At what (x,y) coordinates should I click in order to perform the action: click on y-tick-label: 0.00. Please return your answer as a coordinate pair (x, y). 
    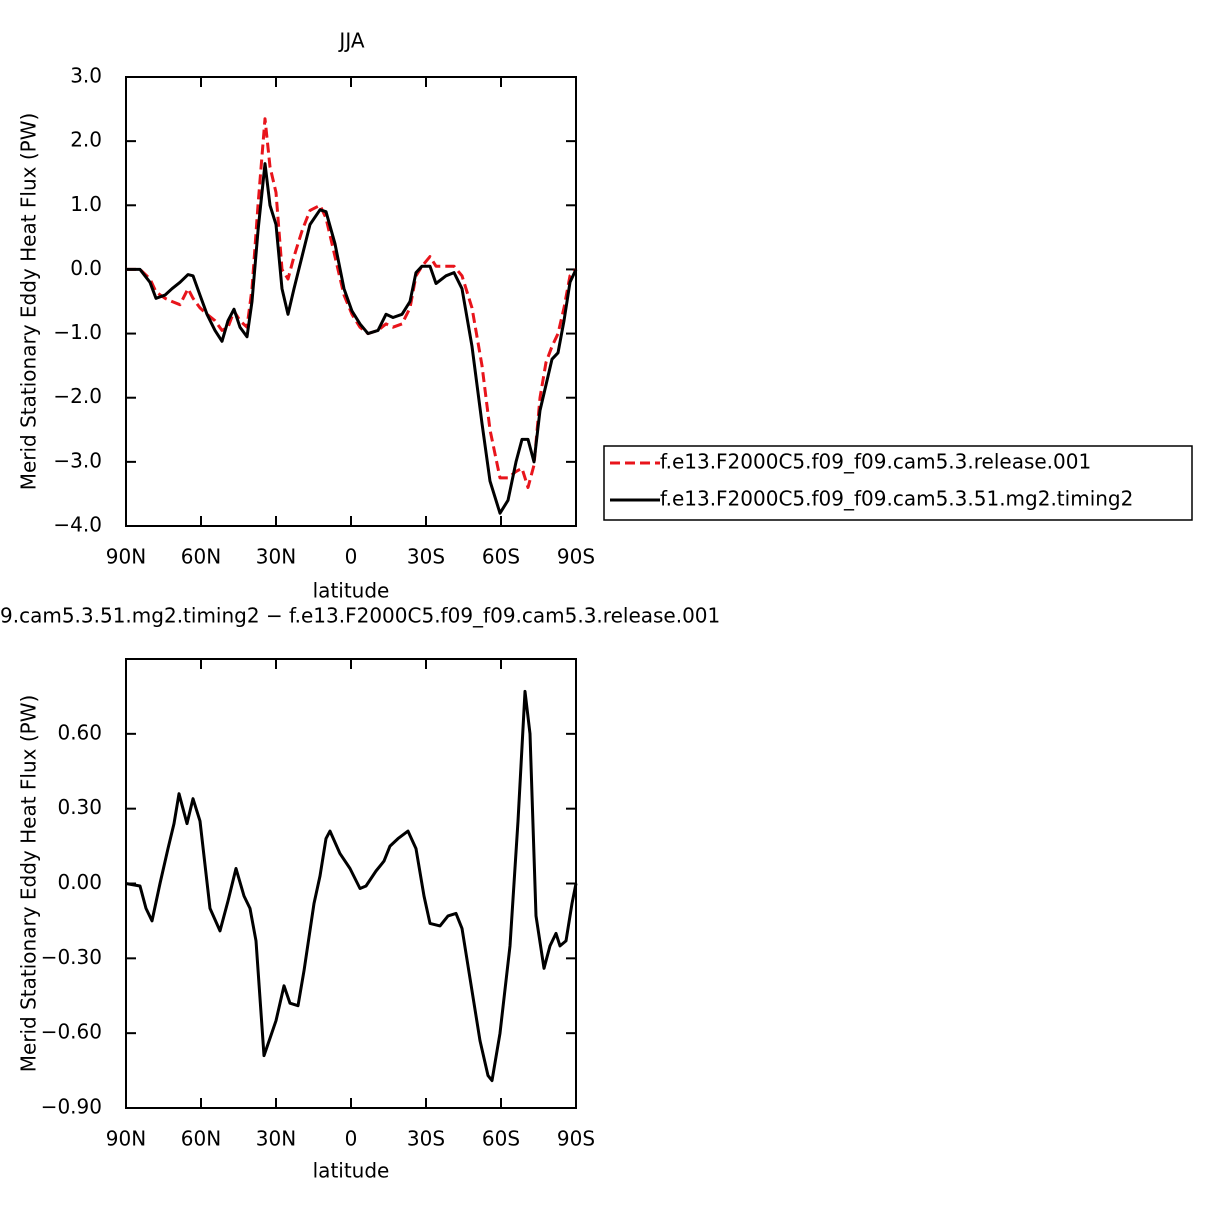
    Looking at the image, I should click on (79, 882).